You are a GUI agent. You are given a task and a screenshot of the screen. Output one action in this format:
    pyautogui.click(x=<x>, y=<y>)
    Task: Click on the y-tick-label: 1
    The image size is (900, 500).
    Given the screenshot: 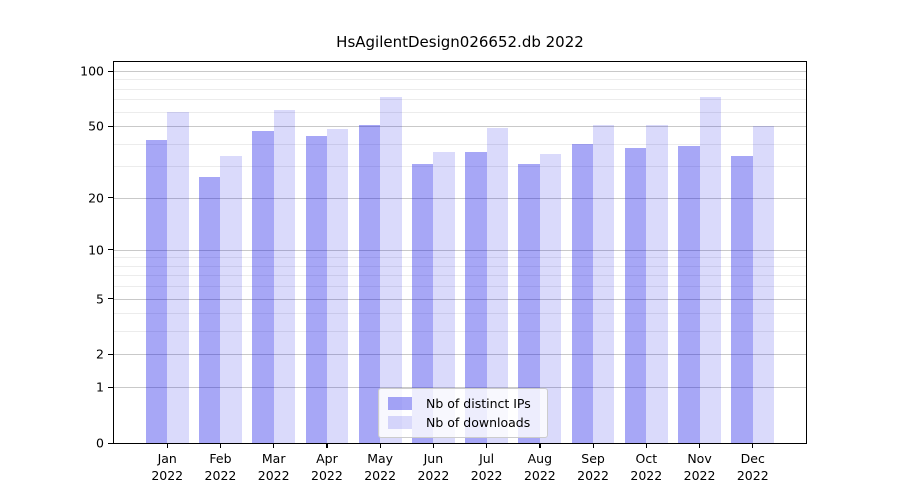 What is the action you would take?
    pyautogui.click(x=100, y=387)
    